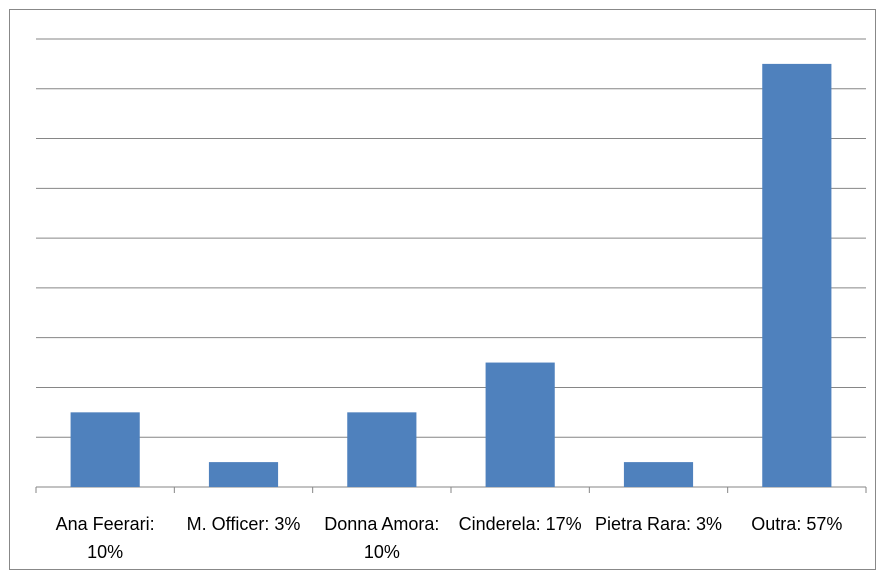  I want to click on x-tick-label: Cinderela: 17%, so click(520, 524).